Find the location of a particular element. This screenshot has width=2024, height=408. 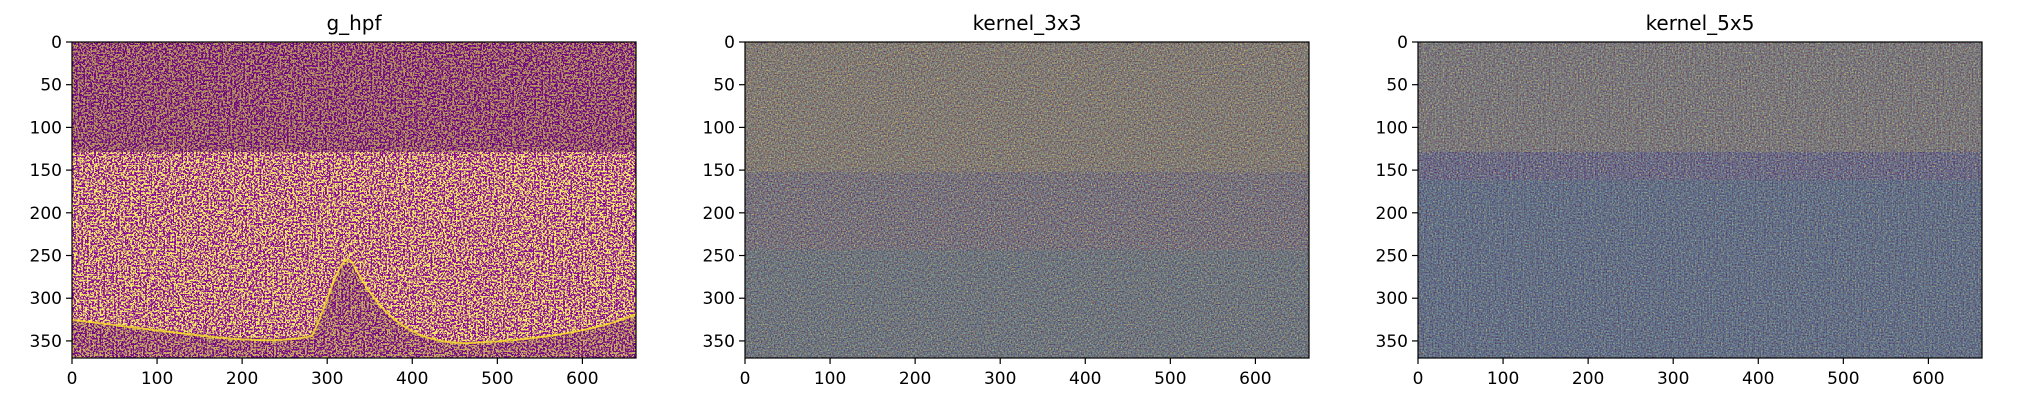

panel-title: kernel_5x5 is located at coordinates (1700, 23).